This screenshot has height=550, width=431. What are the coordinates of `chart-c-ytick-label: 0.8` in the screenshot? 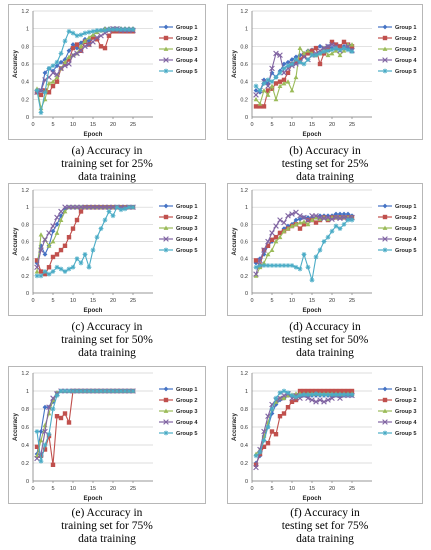 It's located at (25, 225).